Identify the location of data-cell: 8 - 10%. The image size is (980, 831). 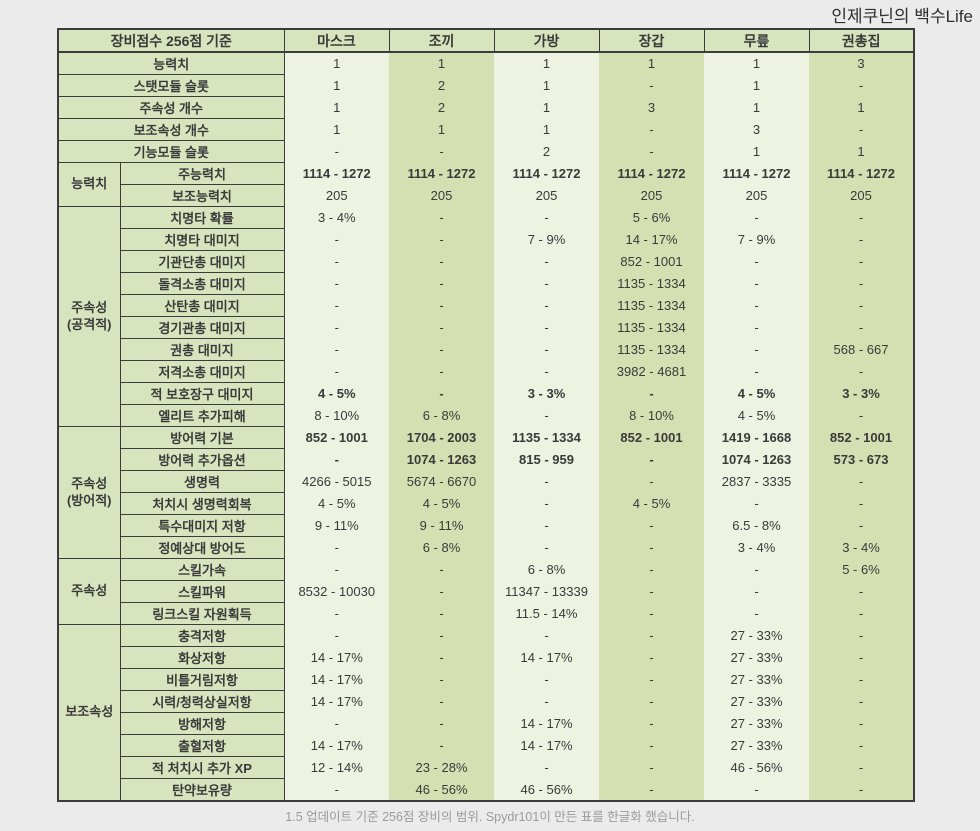
(651, 415).